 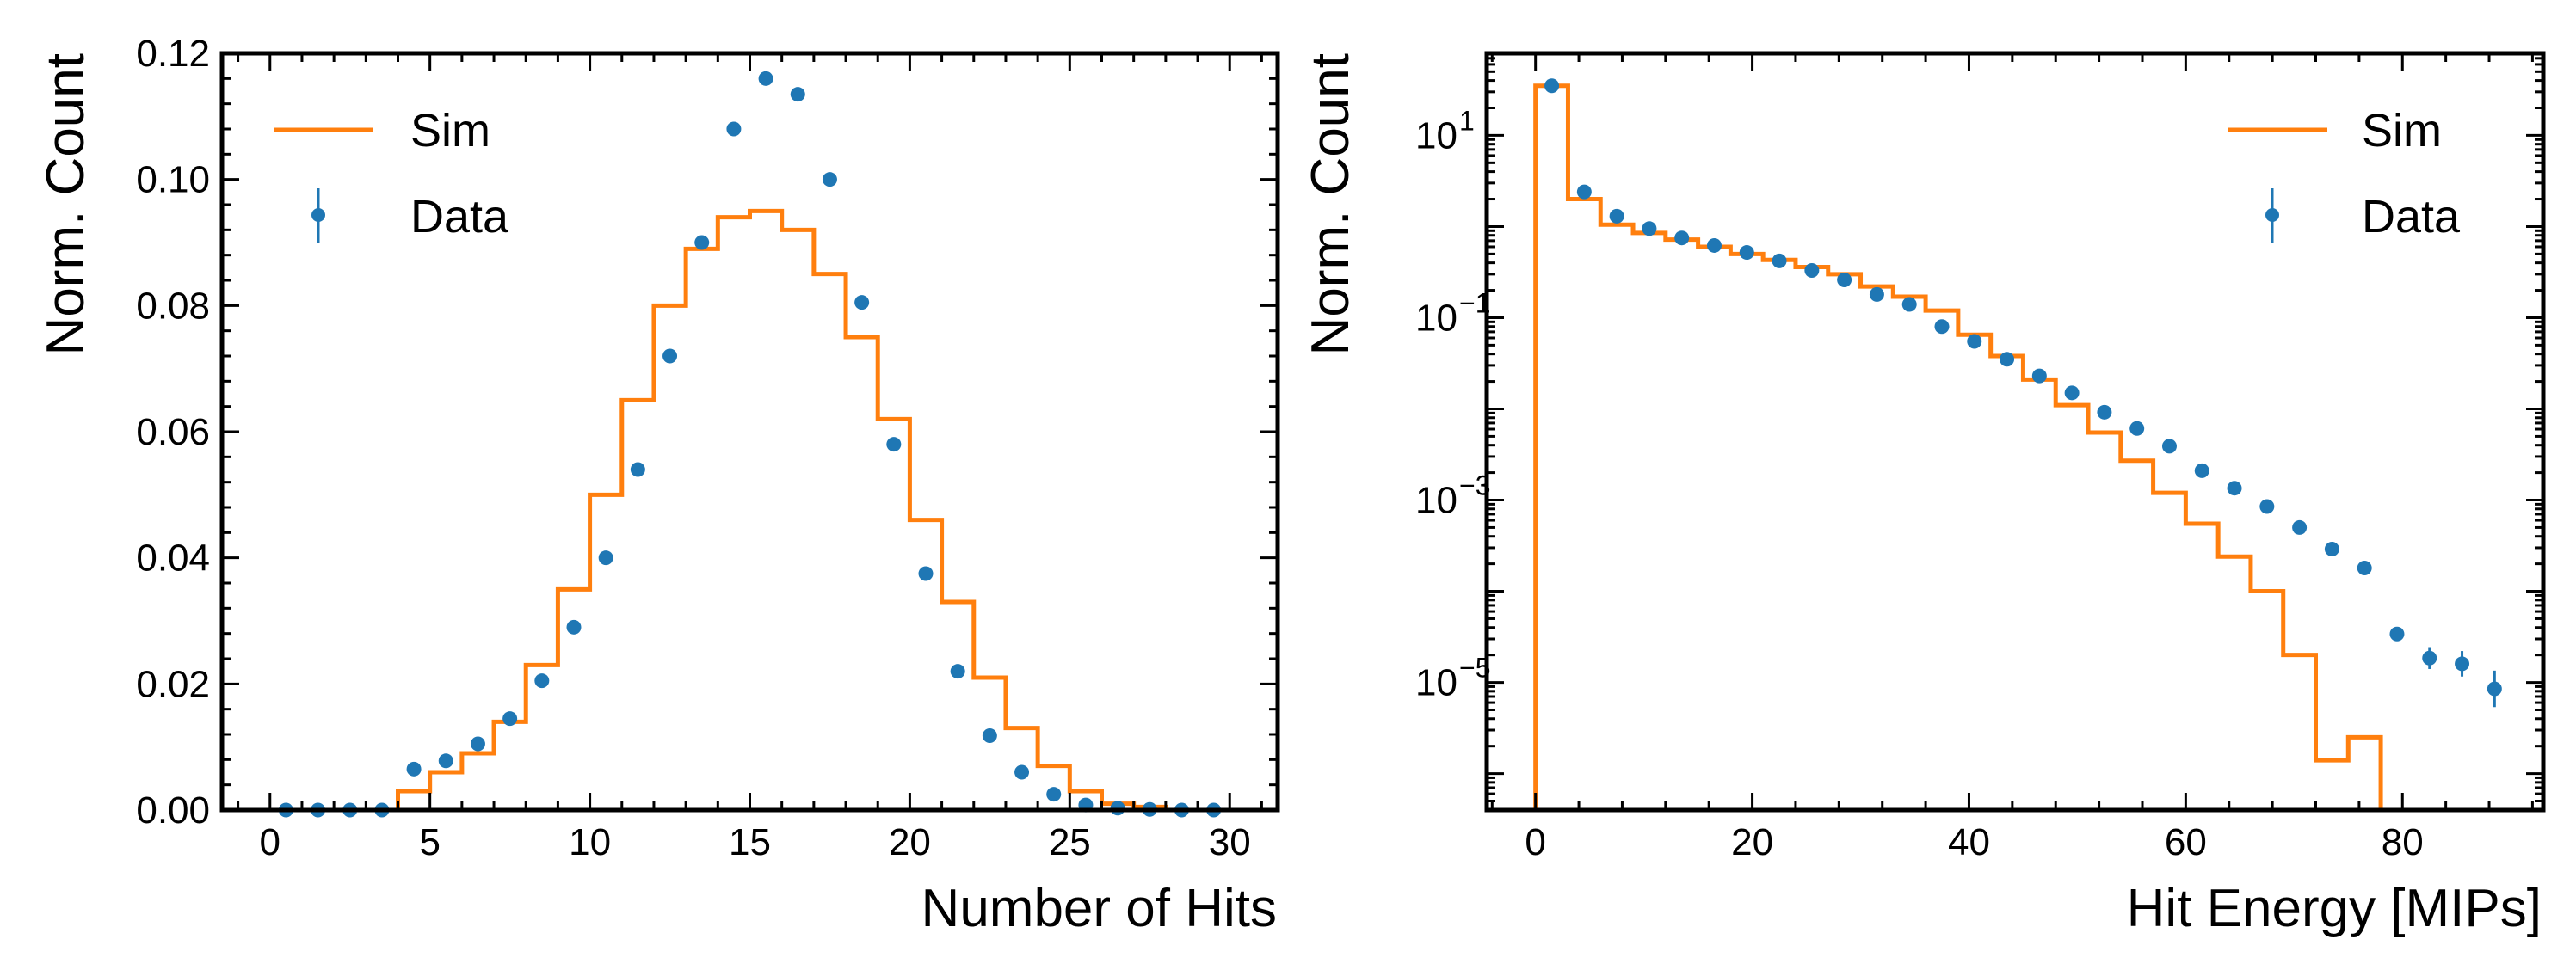 What do you see at coordinates (2334, 908) in the screenshot?
I see `x-axis-label: Hit Energy [MIPs]` at bounding box center [2334, 908].